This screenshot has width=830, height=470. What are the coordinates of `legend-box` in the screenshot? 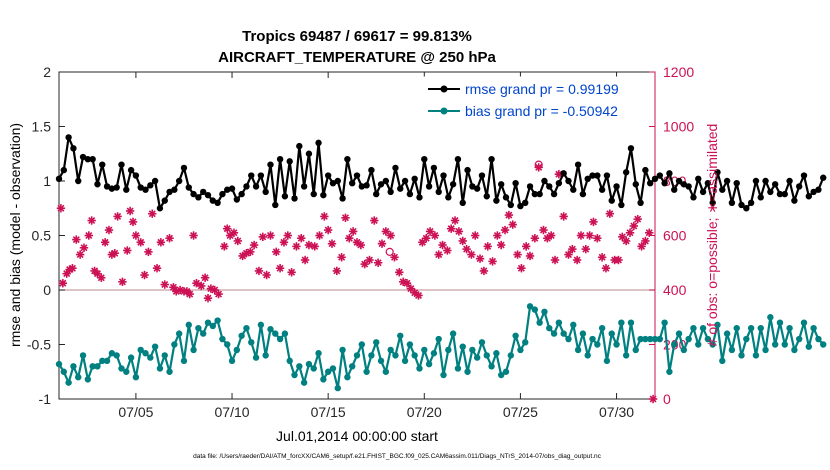 It's located at (535, 100).